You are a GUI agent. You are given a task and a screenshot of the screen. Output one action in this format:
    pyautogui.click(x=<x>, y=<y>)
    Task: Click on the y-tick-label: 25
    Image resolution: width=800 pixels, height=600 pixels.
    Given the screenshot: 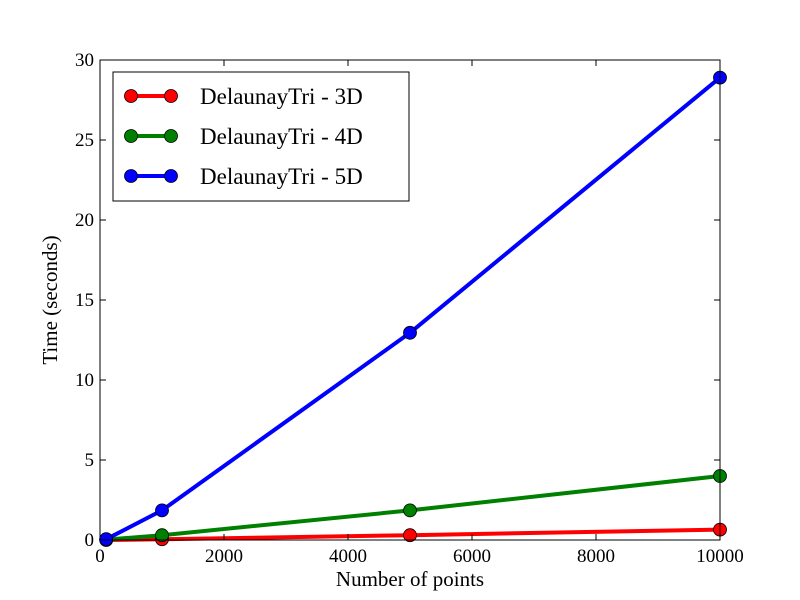 What is the action you would take?
    pyautogui.click(x=84, y=140)
    